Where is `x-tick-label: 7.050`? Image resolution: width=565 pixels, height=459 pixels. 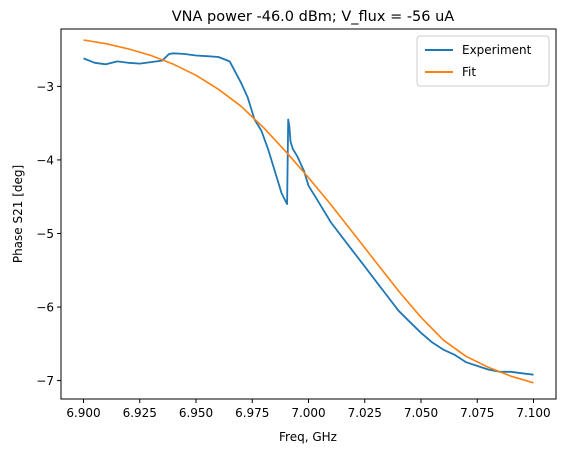 x-tick-label: 7.050 is located at coordinates (421, 413).